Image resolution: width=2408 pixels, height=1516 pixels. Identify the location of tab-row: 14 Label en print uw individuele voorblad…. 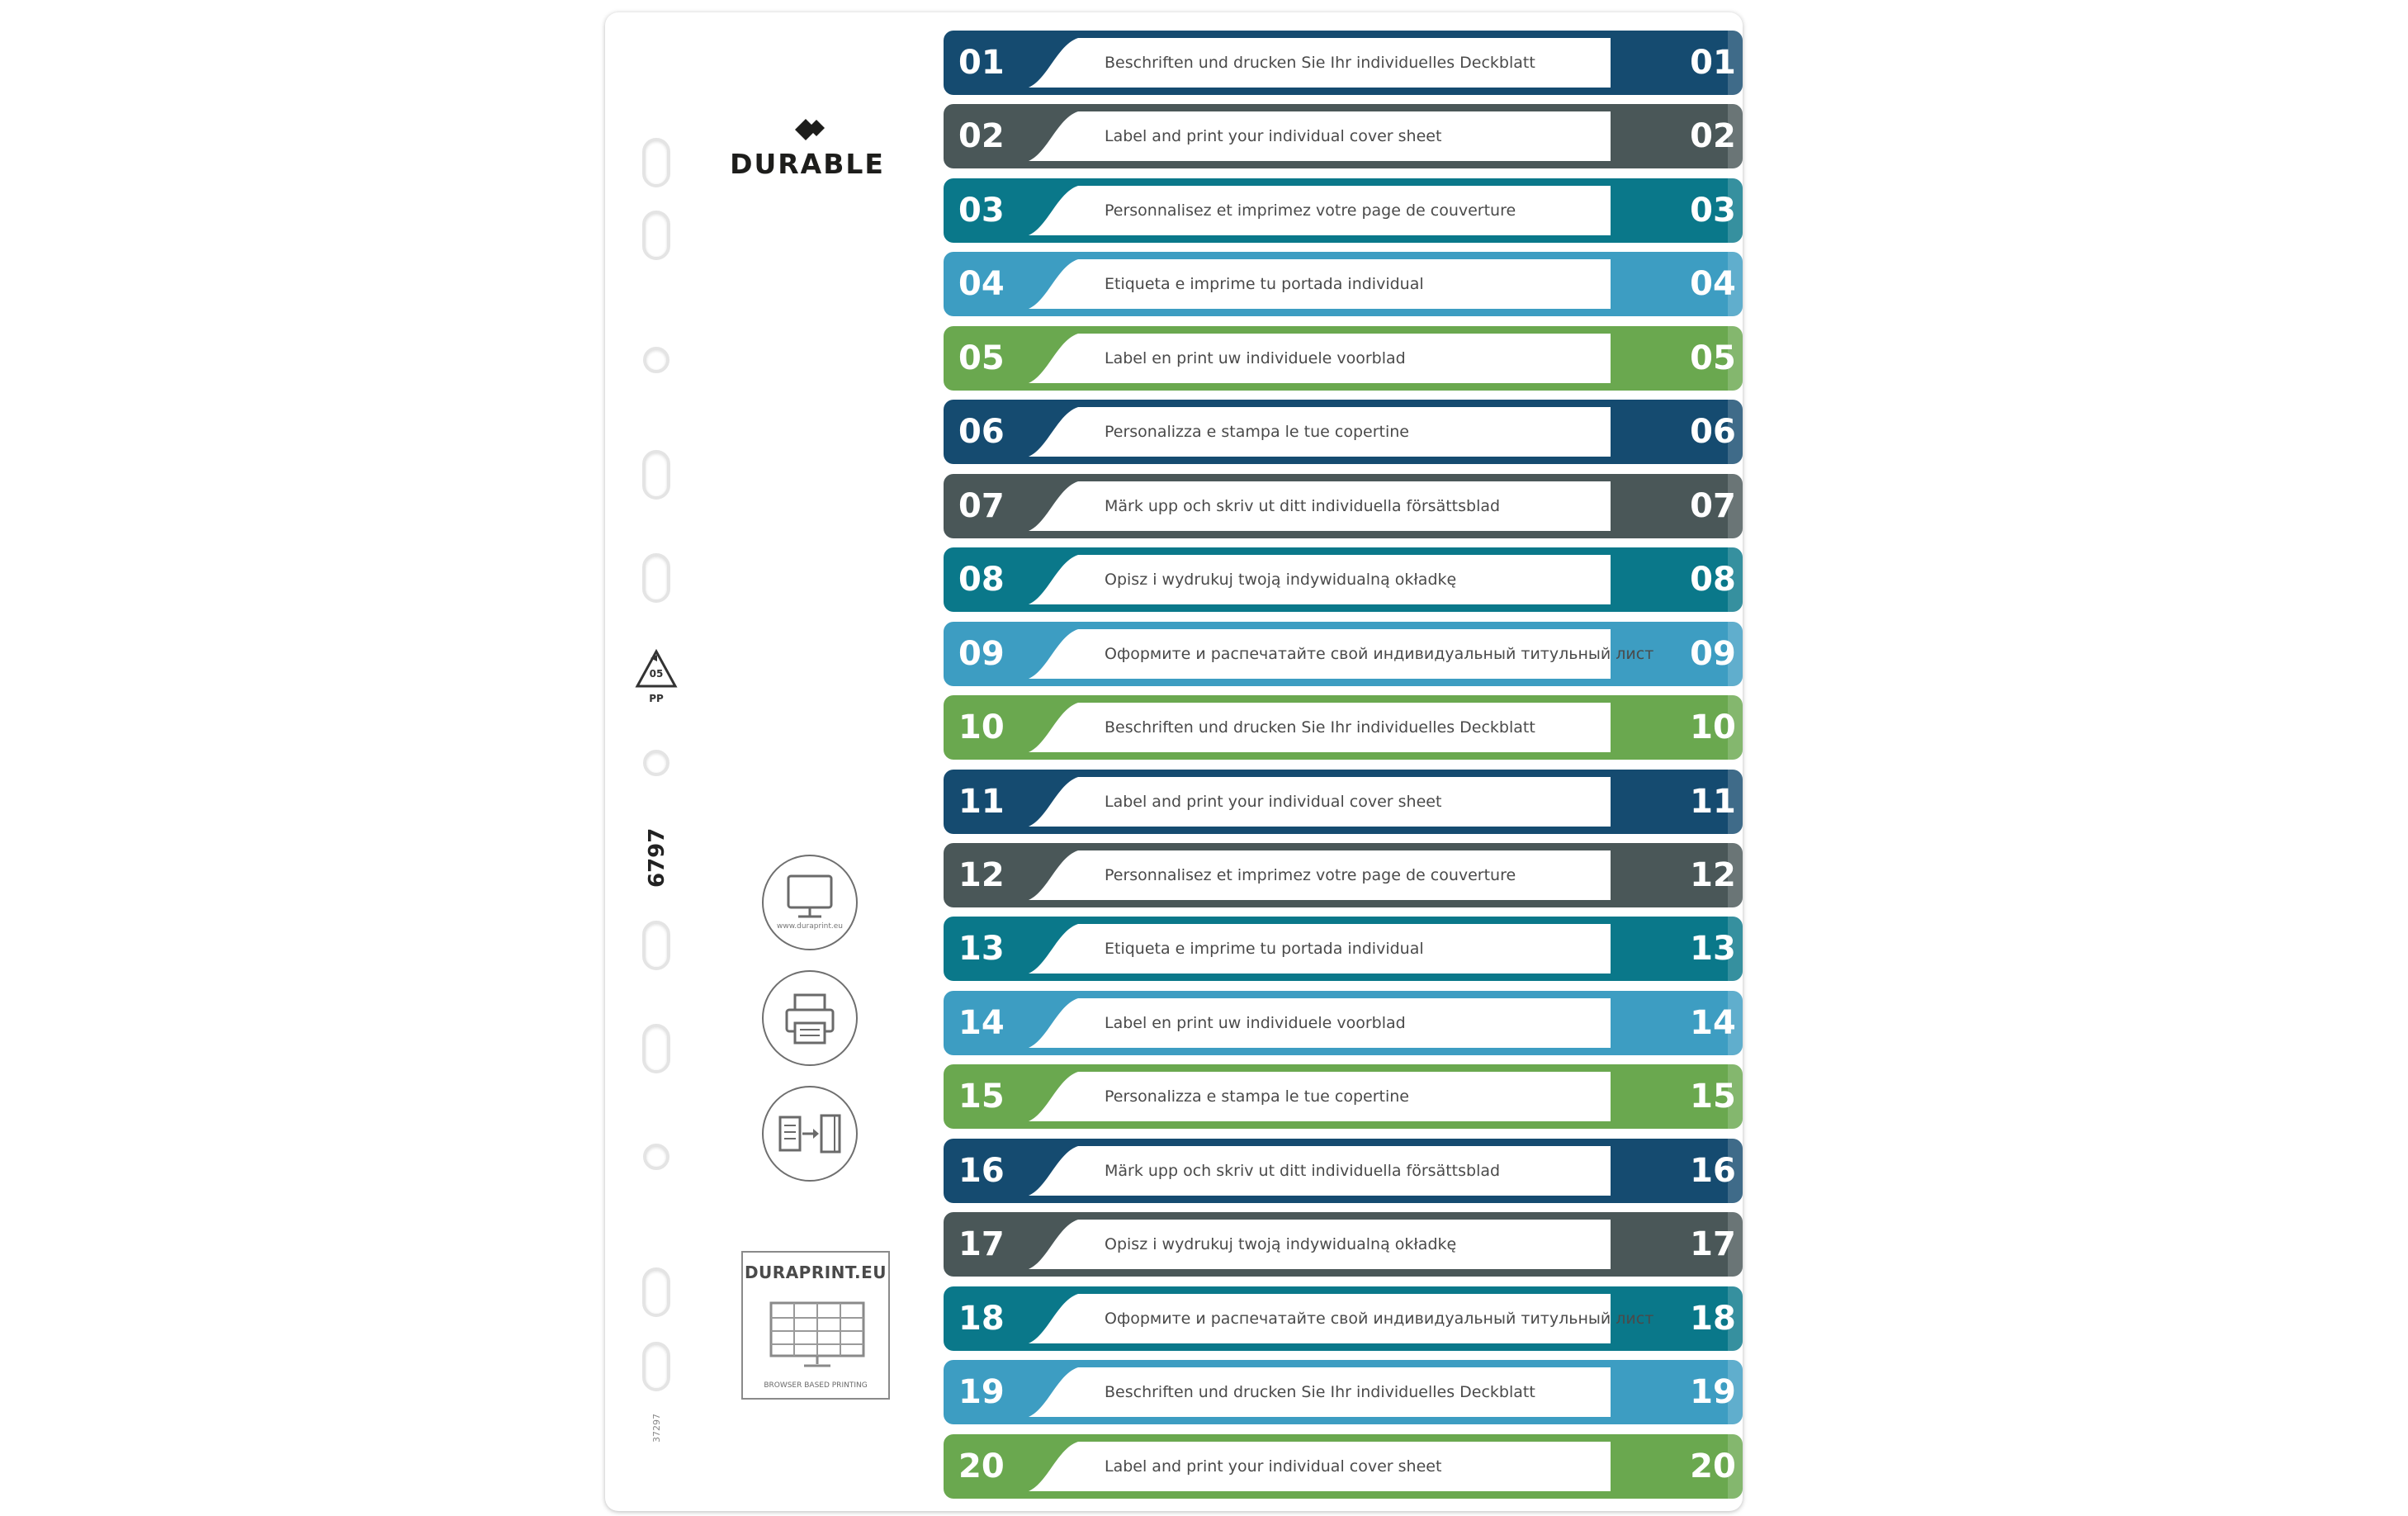
(1343, 1023).